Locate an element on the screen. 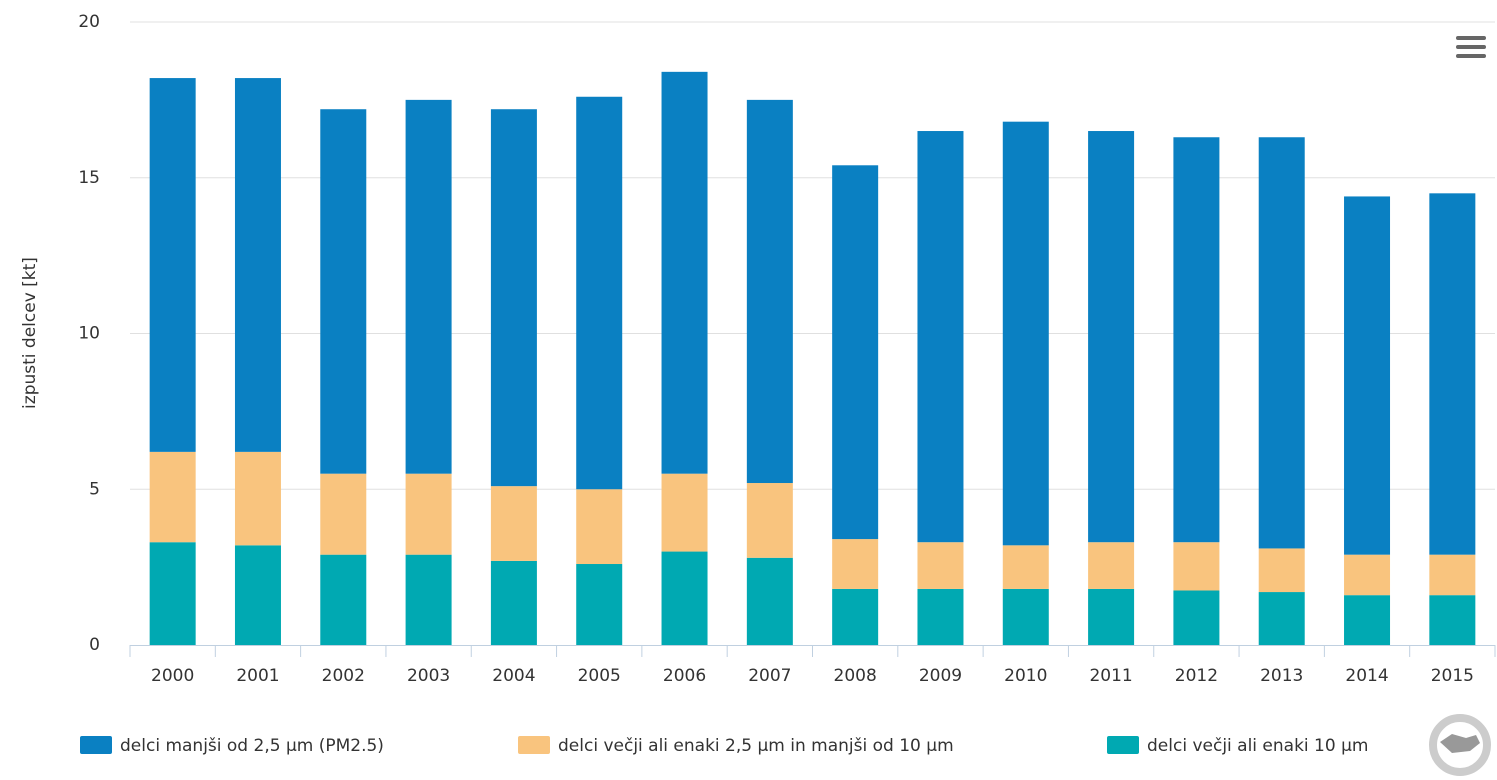 The width and height of the screenshot is (1497, 780). x-tick-label: 2013 is located at coordinates (1281, 676).